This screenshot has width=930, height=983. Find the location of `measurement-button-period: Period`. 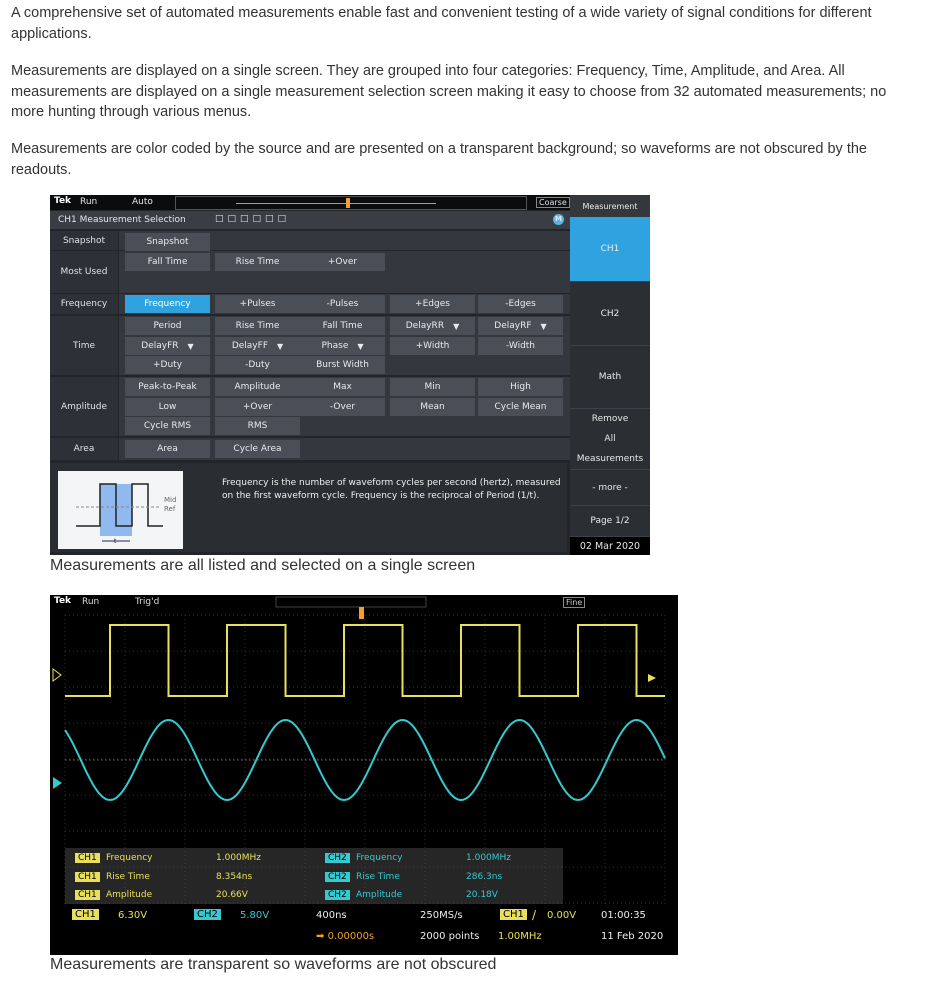

measurement-button-period: Period is located at coordinates (167, 326).